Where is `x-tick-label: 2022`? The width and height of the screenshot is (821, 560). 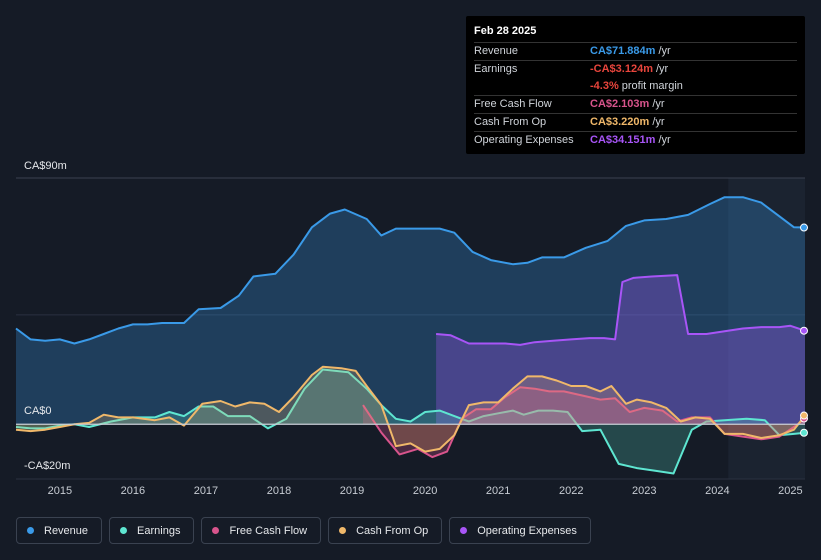 x-tick-label: 2022 is located at coordinates (571, 491).